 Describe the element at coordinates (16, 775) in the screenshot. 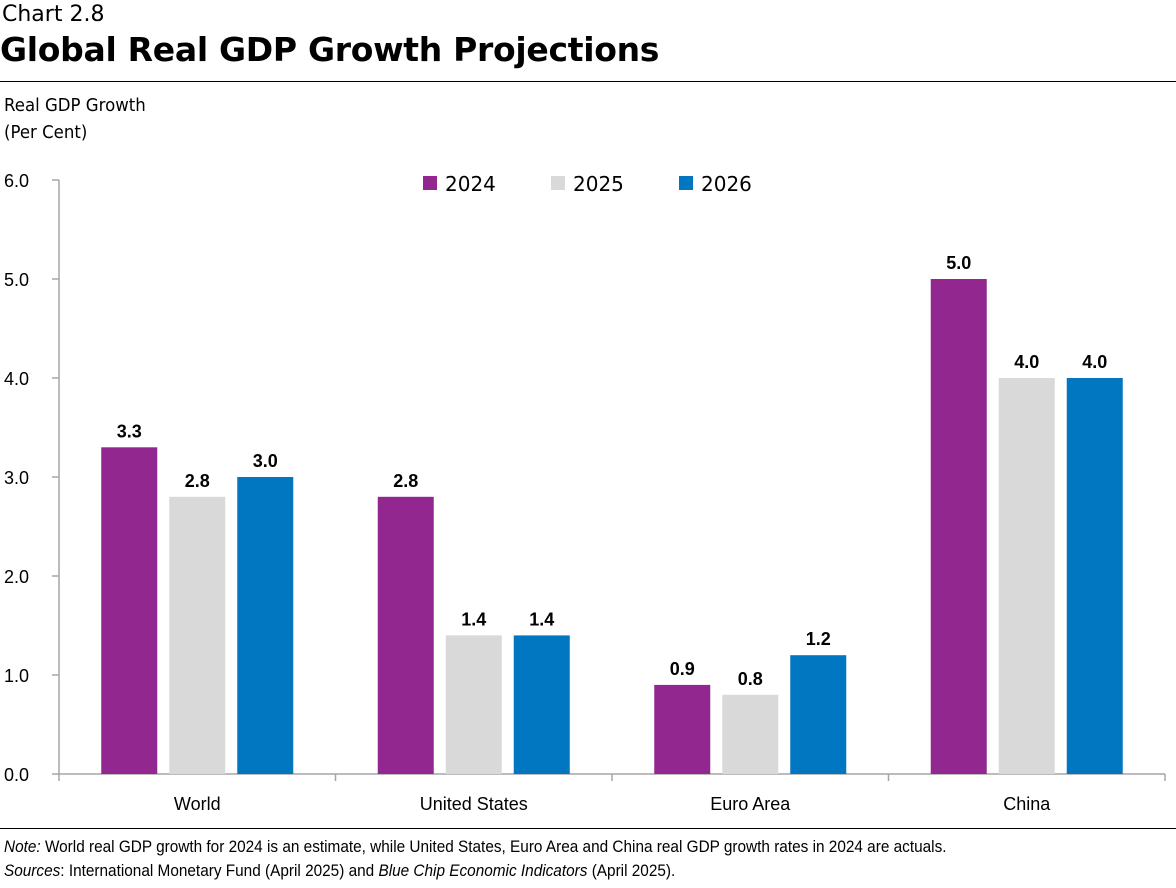

I see `y-tick-label: 0.0` at that location.